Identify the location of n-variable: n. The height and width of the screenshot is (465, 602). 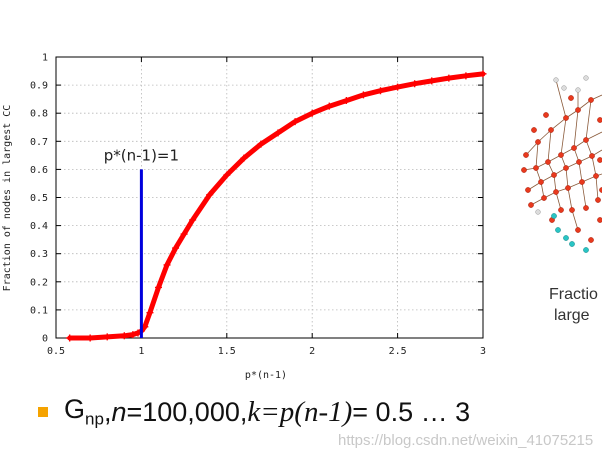
(119, 411).